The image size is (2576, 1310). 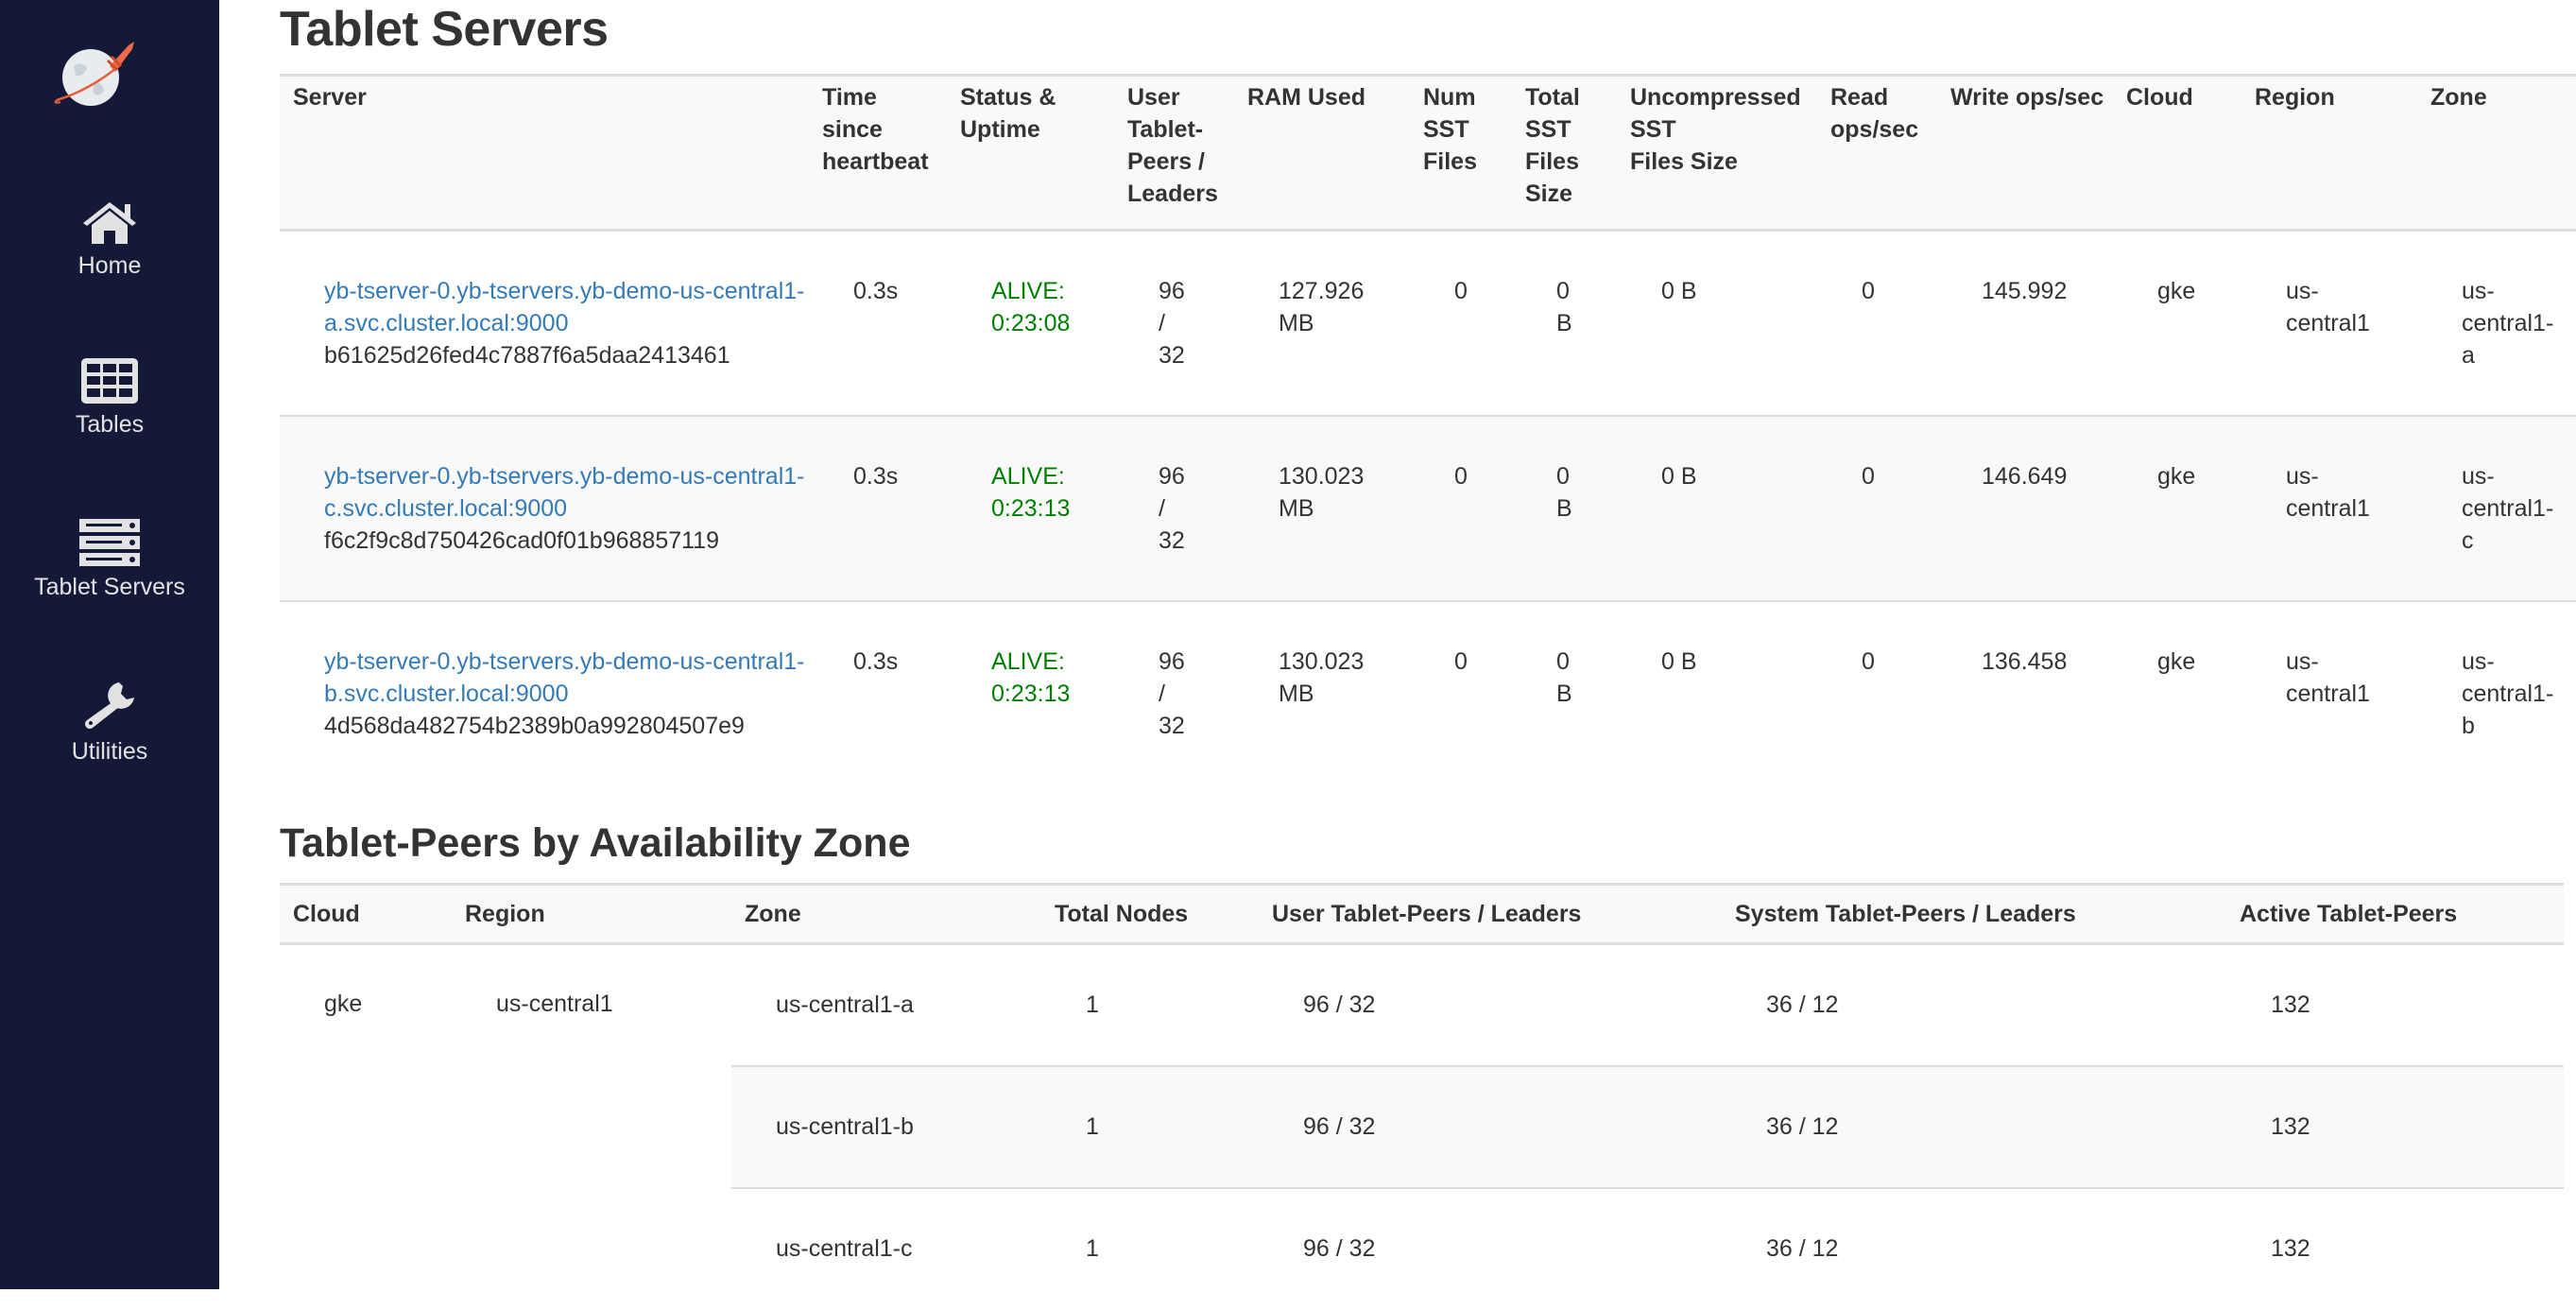 I want to click on sidebar-item-label: Tables, so click(x=110, y=424).